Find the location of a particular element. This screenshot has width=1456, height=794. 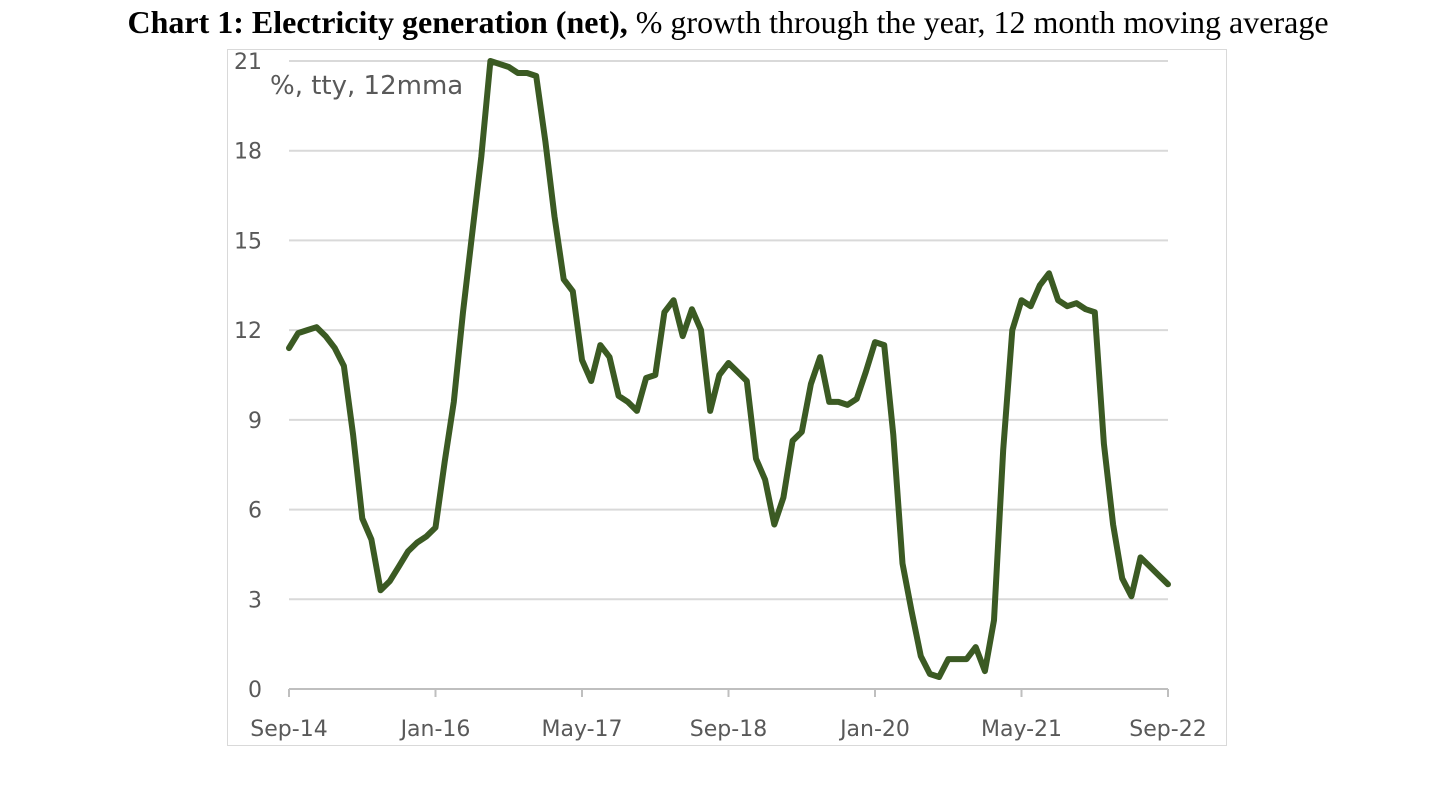

x-tick-label: Sep-18 is located at coordinates (728, 729).